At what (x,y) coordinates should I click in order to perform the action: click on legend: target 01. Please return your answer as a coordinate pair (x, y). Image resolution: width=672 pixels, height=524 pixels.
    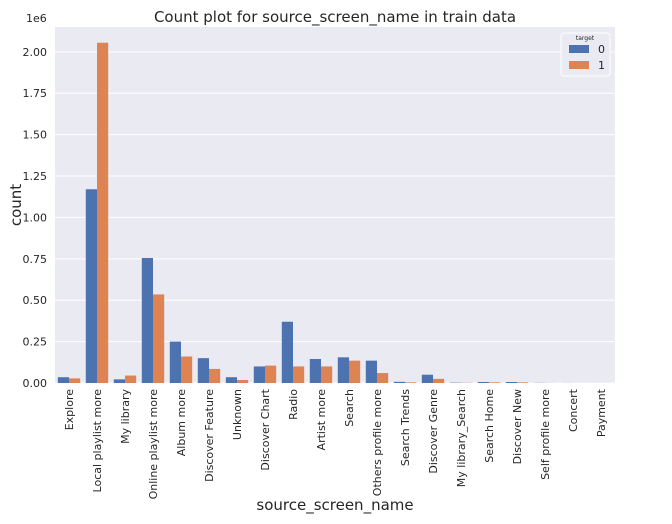
    Looking at the image, I should click on (585, 54).